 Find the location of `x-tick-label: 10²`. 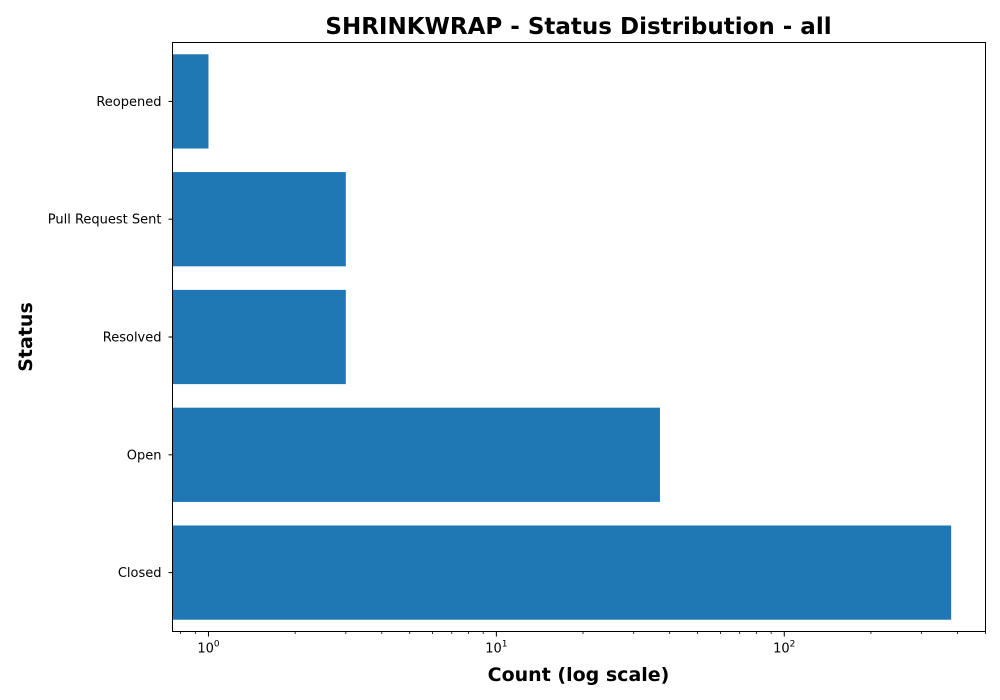

x-tick-label: 10² is located at coordinates (784, 648).